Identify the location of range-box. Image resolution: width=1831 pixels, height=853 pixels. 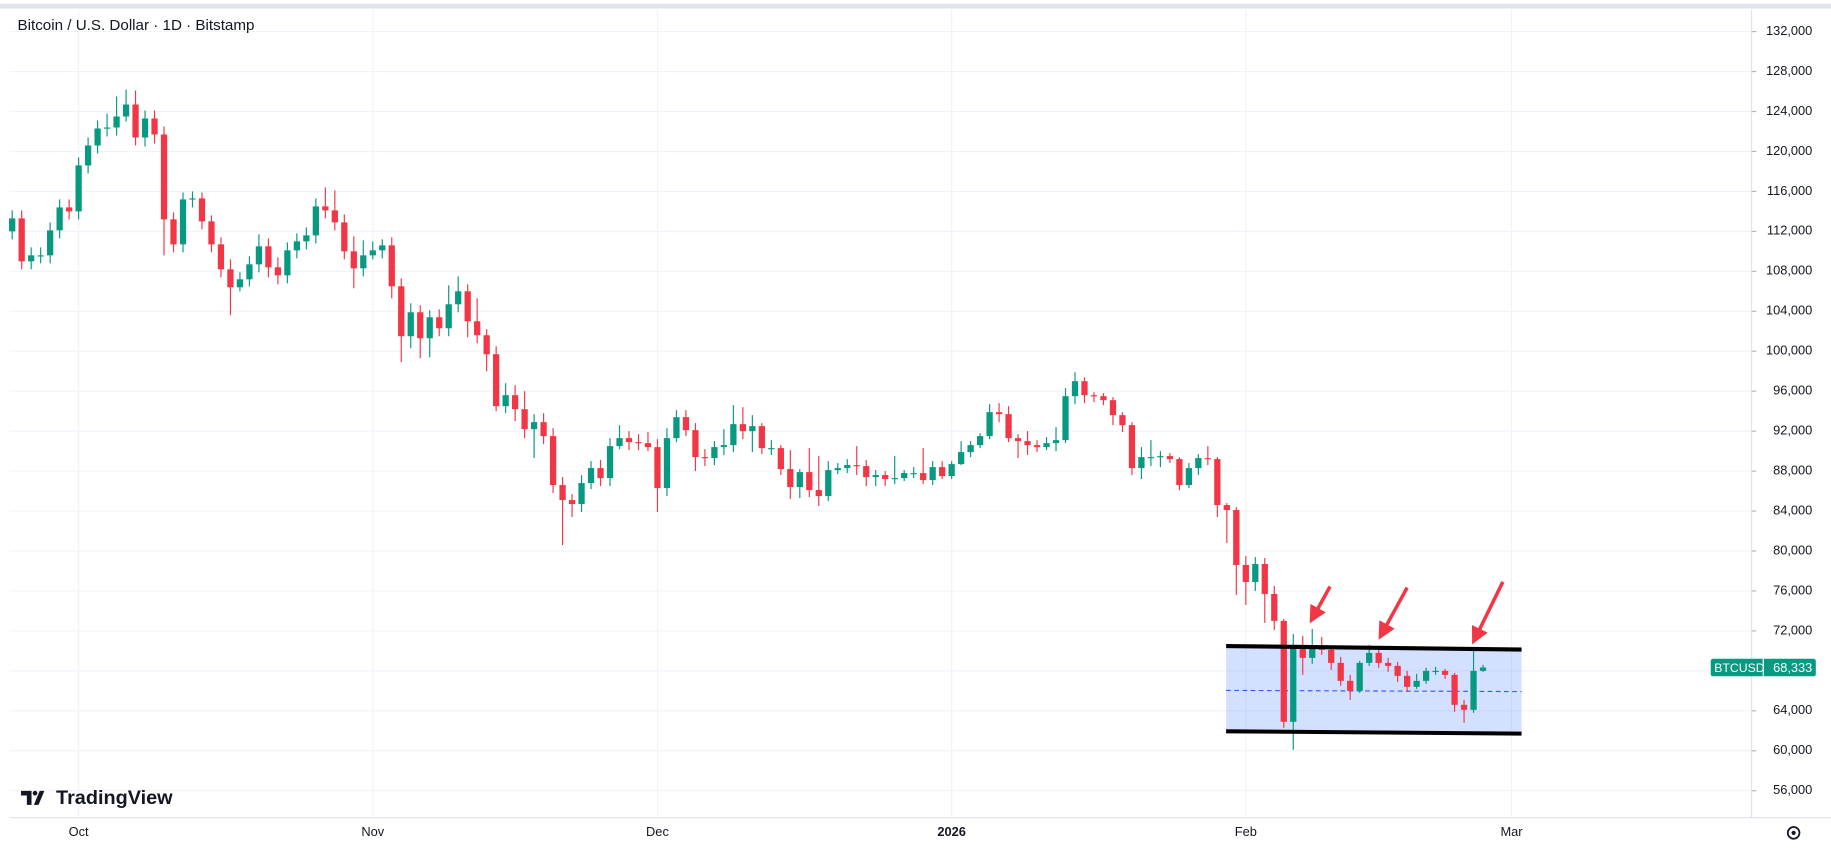
(1374, 690).